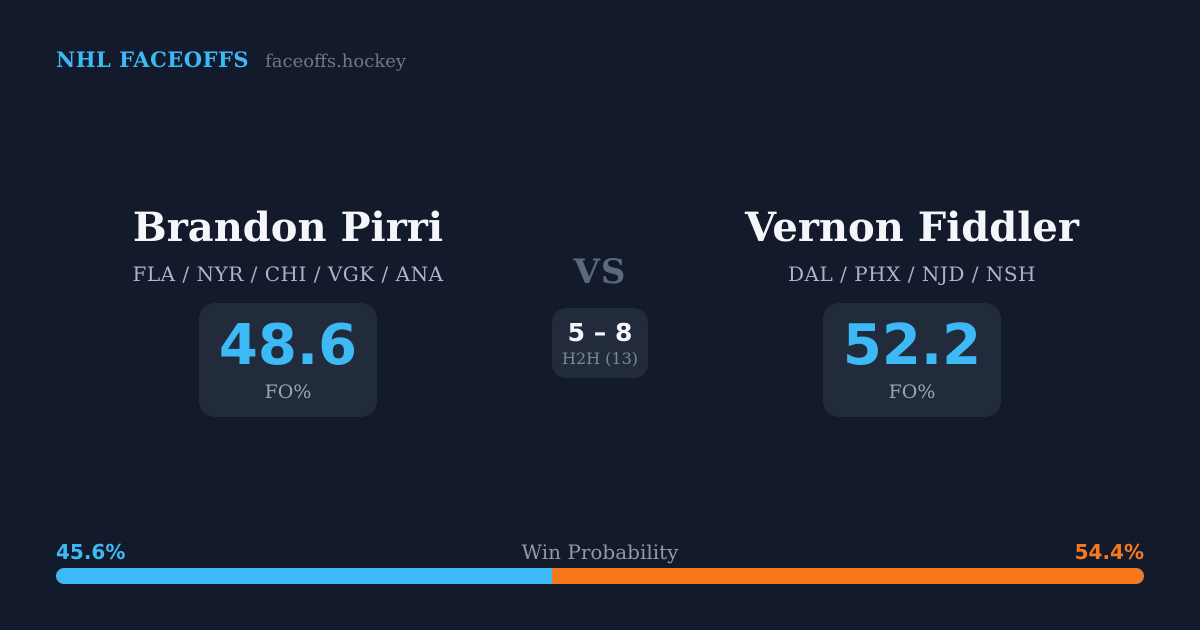 This screenshot has height=630, width=1200. I want to click on win-probability-right-pct: 54.4%, so click(1109, 552).